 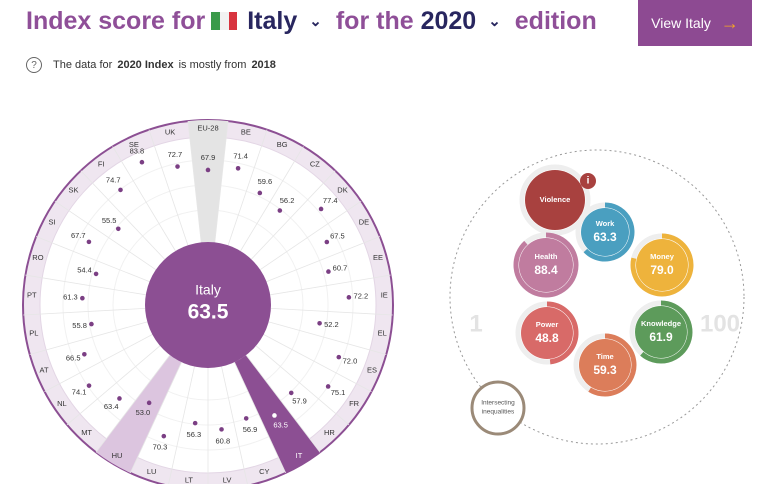 I want to click on center-disc, so click(x=208, y=305).